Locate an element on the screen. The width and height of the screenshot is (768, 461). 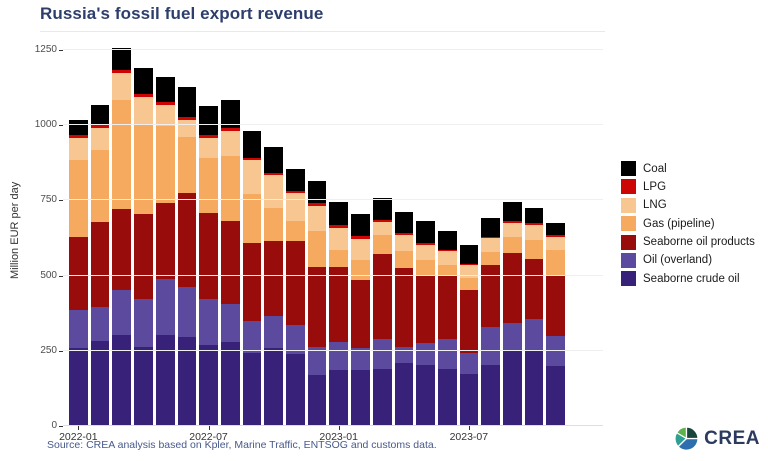
legend-item: Seaborne crude oil is located at coordinates (693, 279).